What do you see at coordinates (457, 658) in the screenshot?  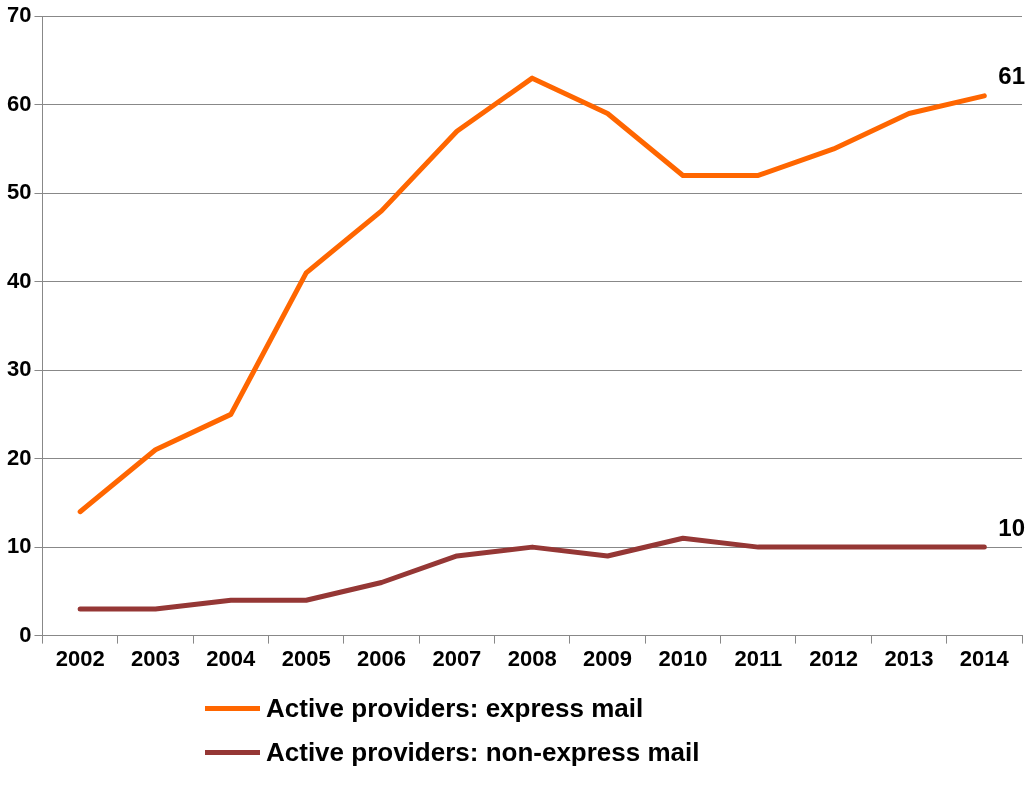 I see `x-tick-label: 2007` at bounding box center [457, 658].